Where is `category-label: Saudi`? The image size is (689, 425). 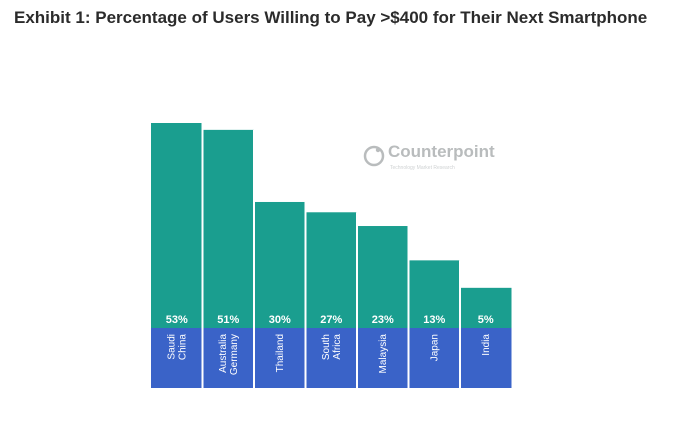
category-label: Saudi is located at coordinates (171, 347).